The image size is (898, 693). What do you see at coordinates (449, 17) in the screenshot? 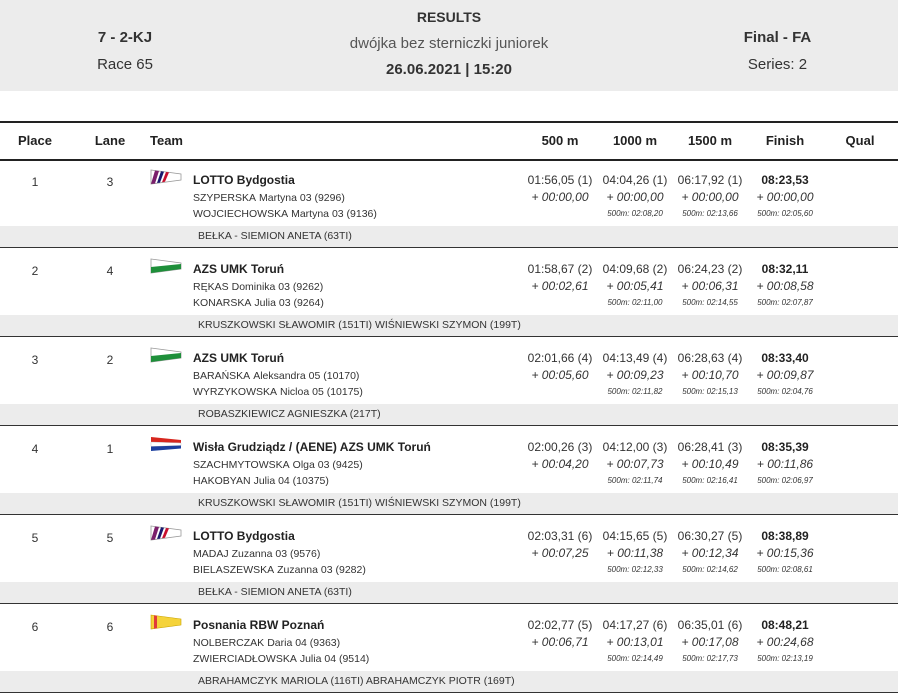
I see `page-title: RESULTS` at bounding box center [449, 17].